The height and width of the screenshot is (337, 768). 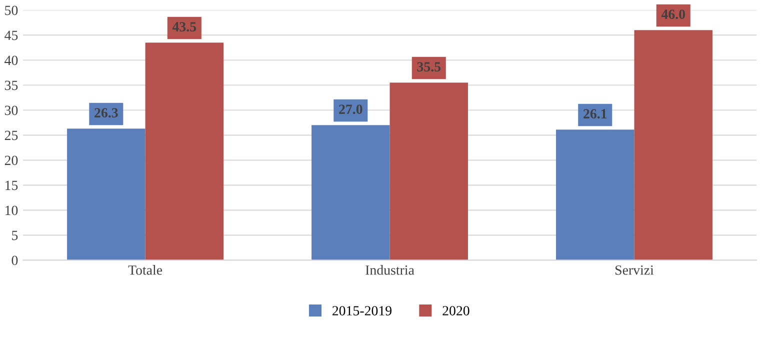 What do you see at coordinates (595, 114) in the screenshot?
I see `data-label: 26.1` at bounding box center [595, 114].